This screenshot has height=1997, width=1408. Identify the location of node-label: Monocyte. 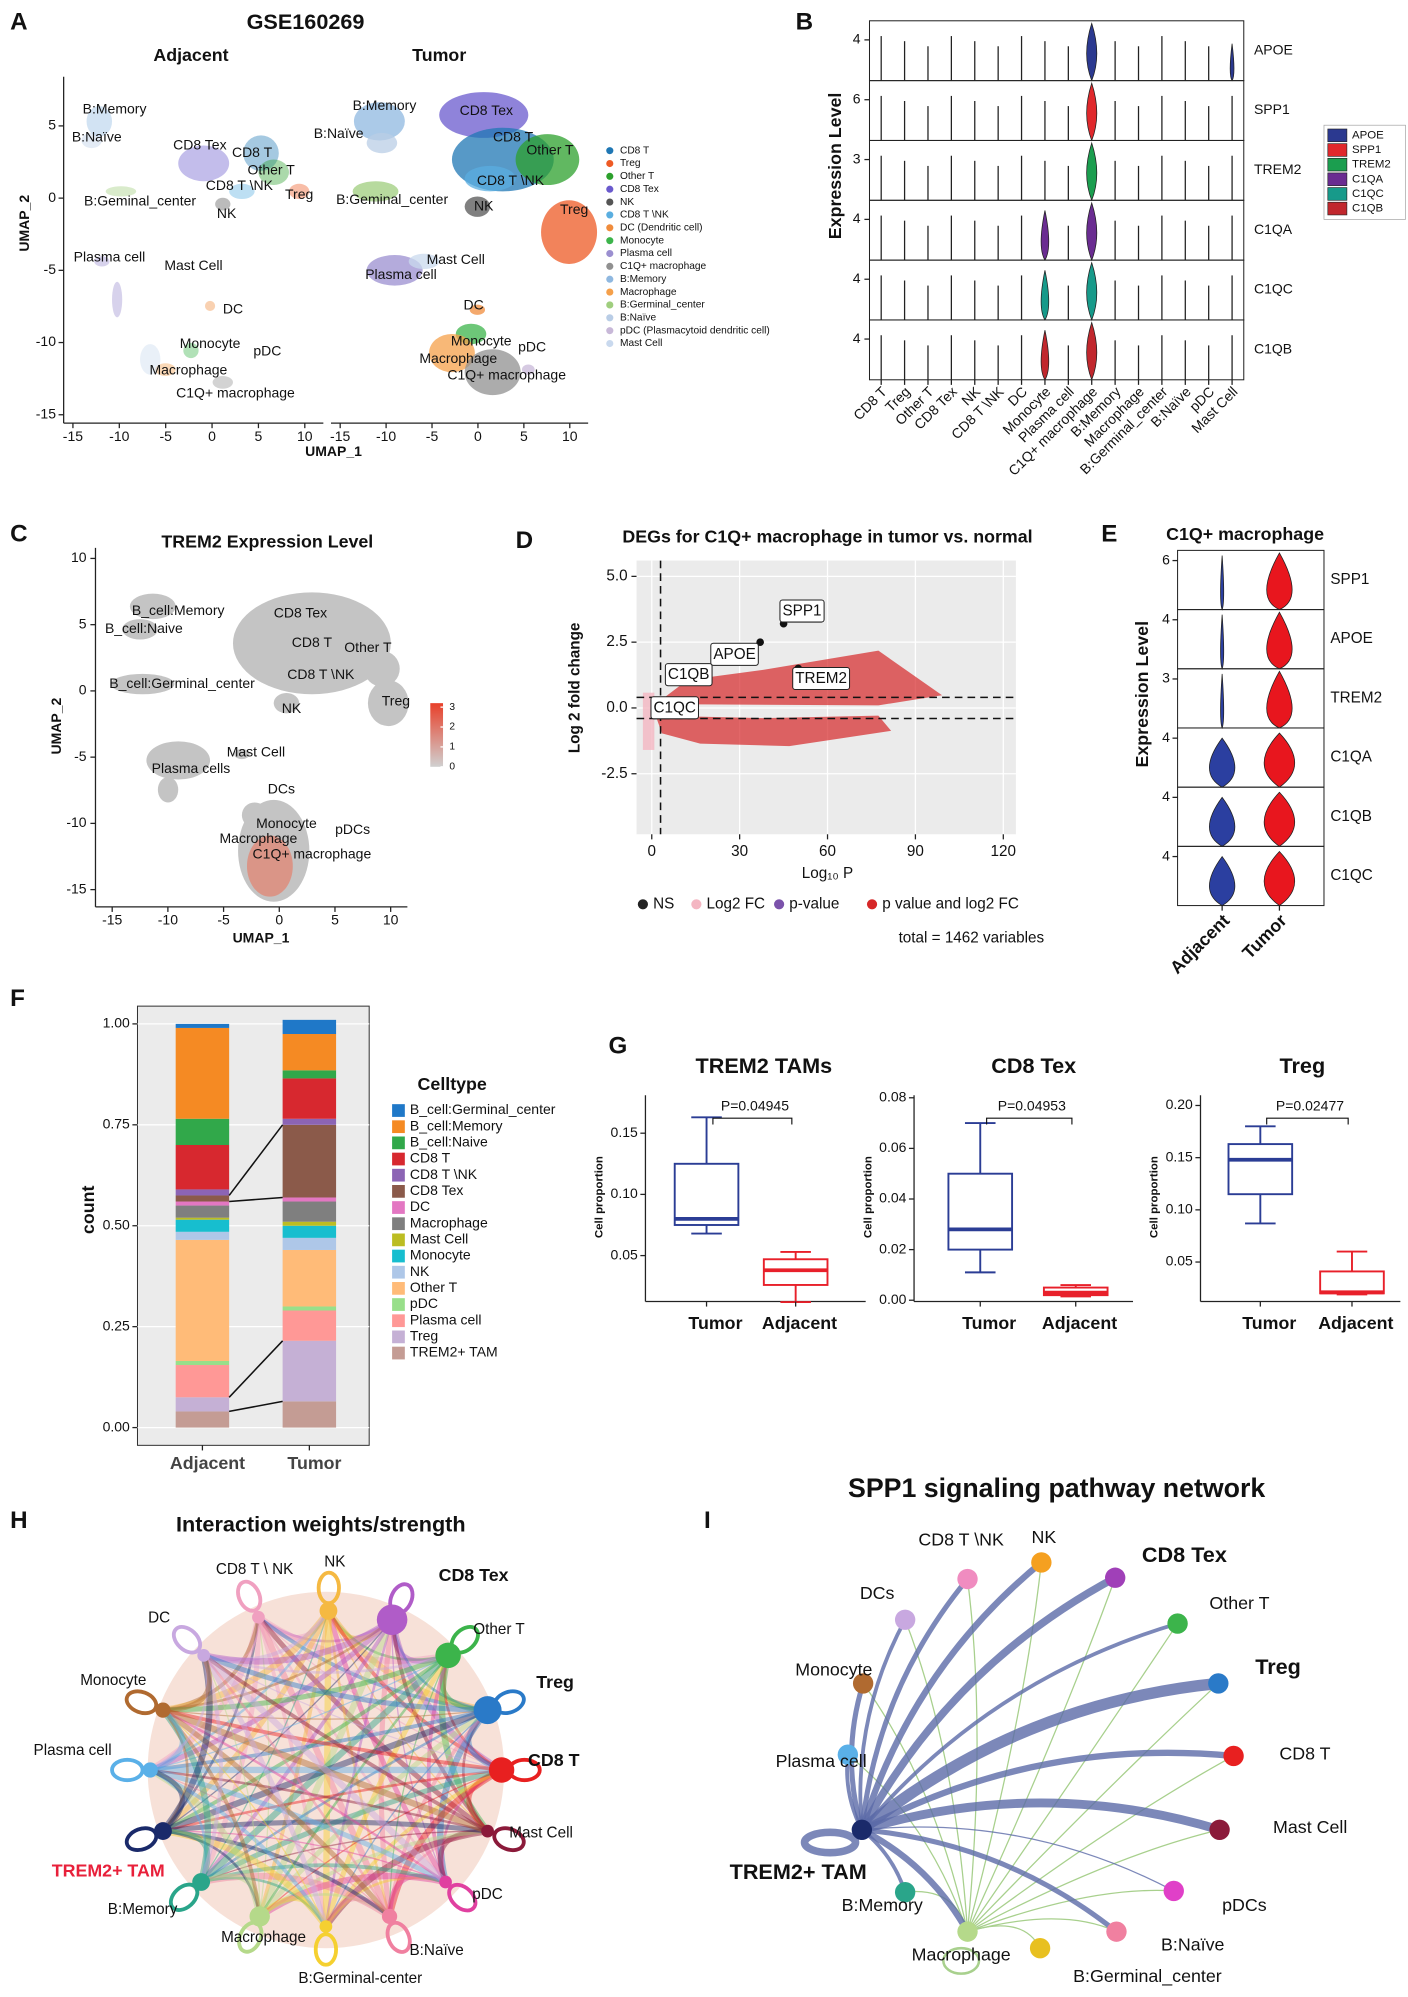
(113, 1680).